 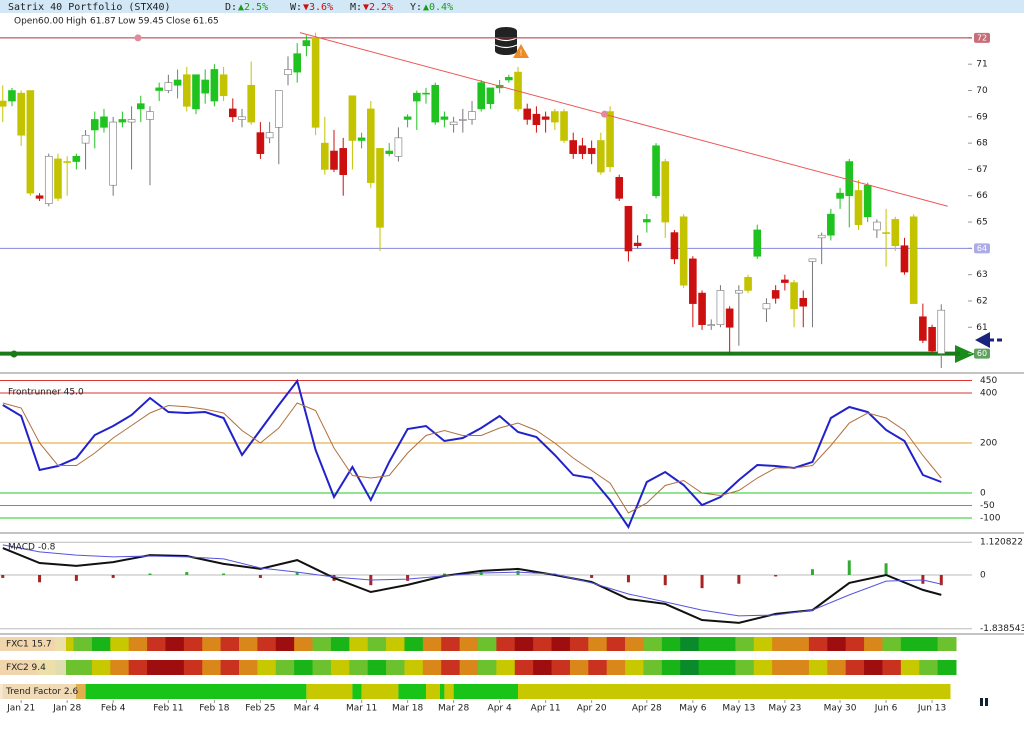 I want to click on y-tick-label: 64, so click(x=982, y=248).